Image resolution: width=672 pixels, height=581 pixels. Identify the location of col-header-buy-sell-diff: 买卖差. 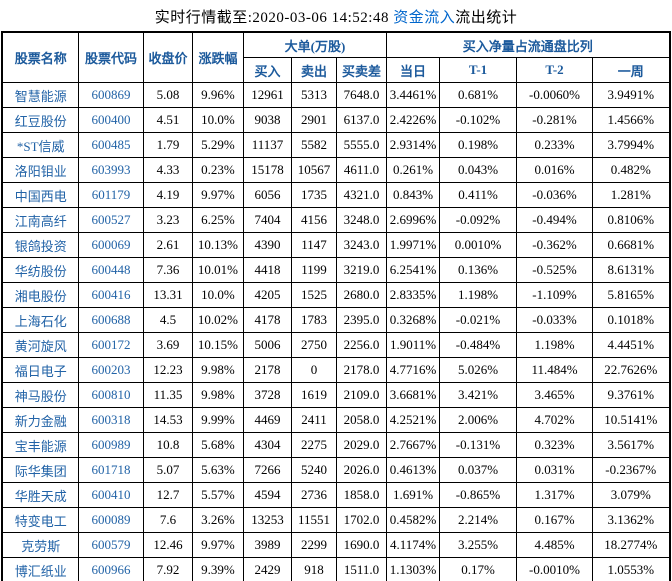
(361, 70).